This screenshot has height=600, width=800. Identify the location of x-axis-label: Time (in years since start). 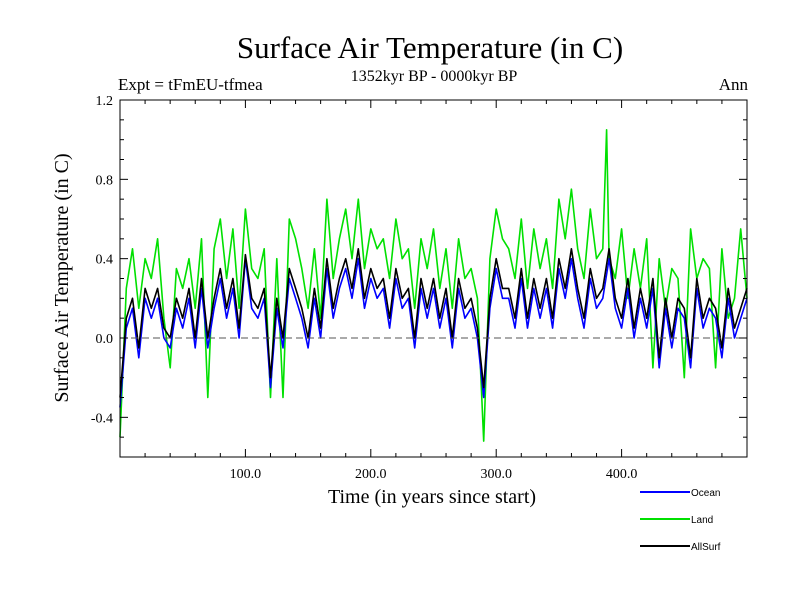
(432, 497).